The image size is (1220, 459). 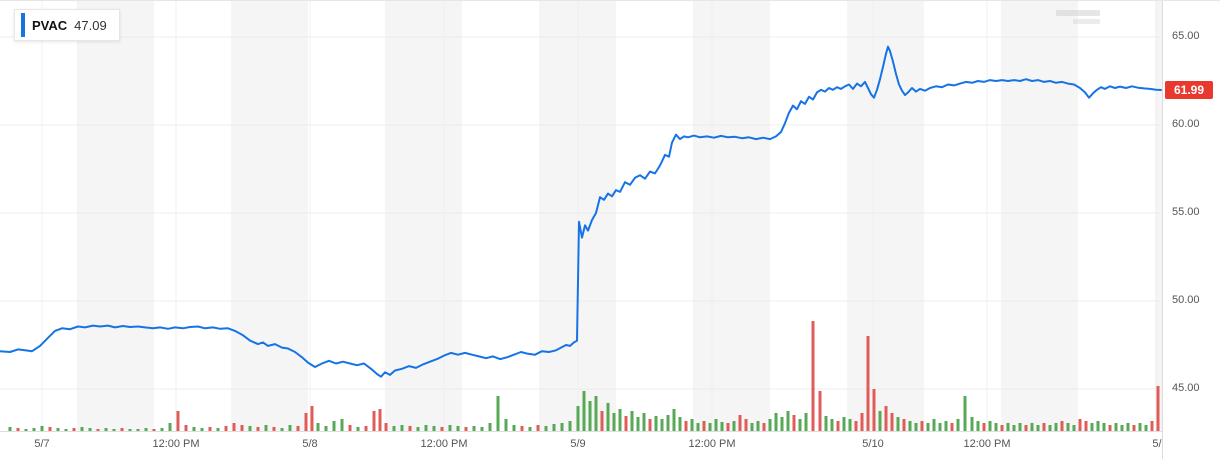 What do you see at coordinates (1191, 230) in the screenshot?
I see `y-axis: 61.99 65.00 60.00 55.00 50.00 45.00` at bounding box center [1191, 230].